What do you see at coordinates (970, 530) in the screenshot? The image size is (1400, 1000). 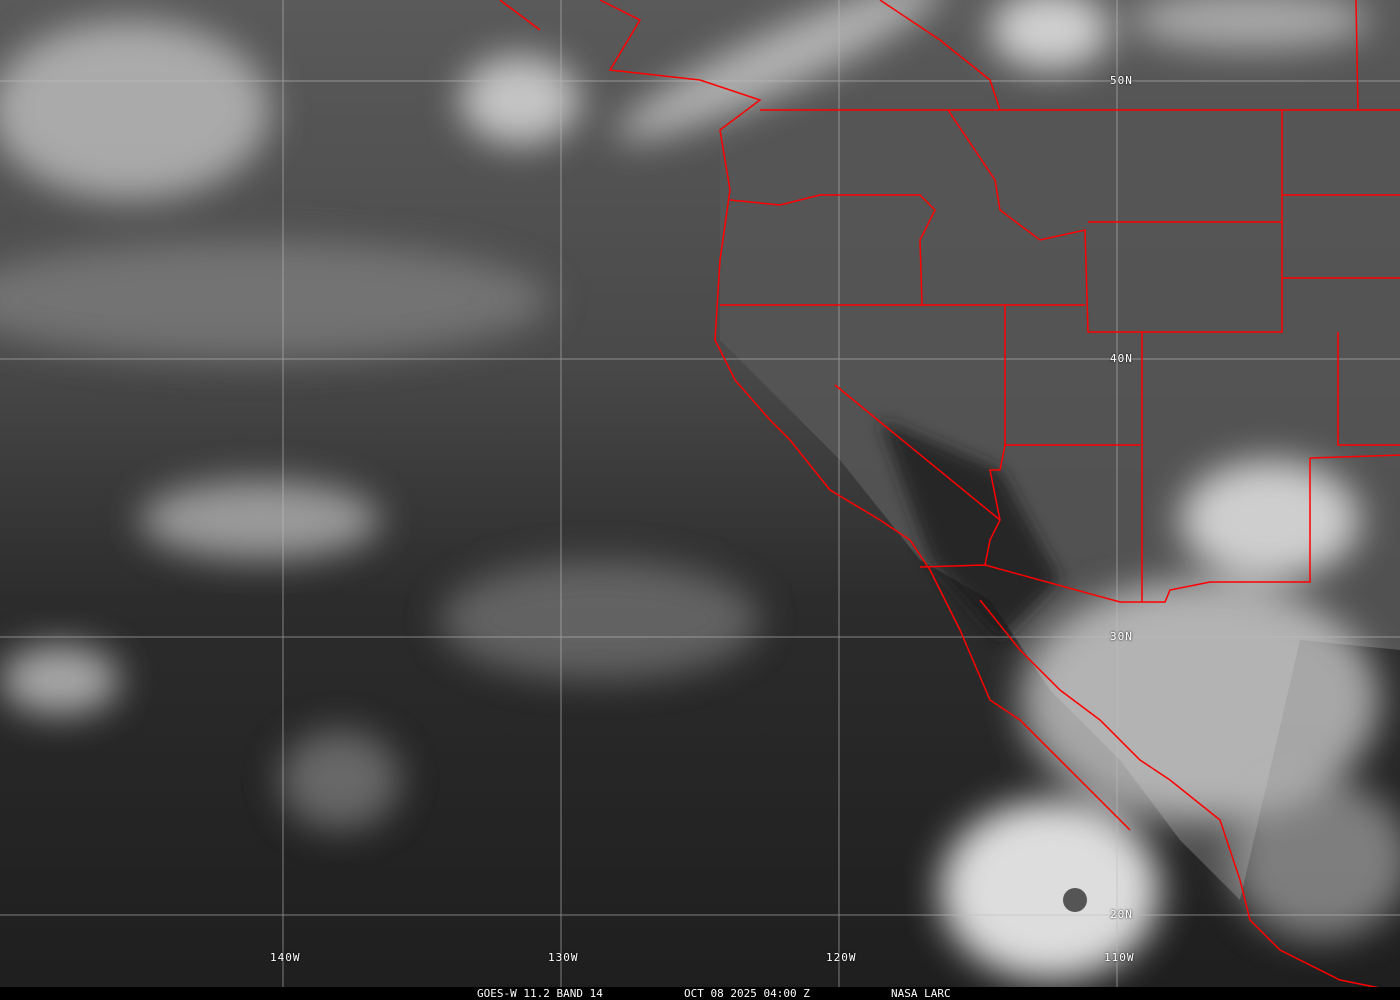 I see `desert-dark-region` at bounding box center [970, 530].